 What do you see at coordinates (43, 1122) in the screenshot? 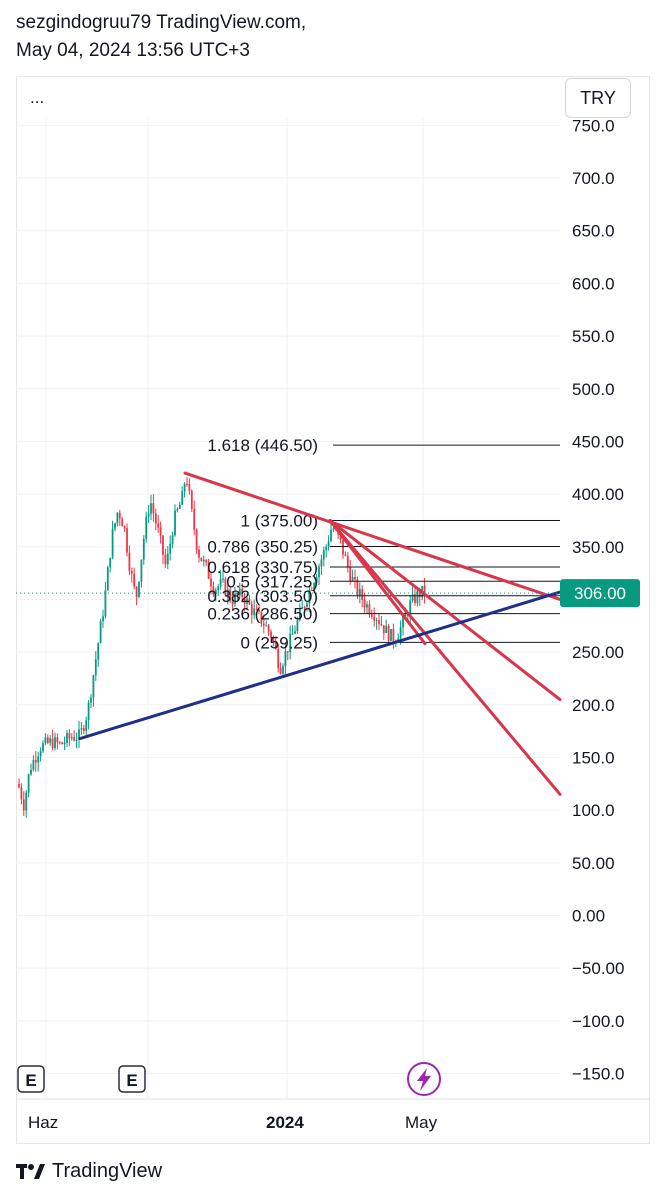
I see `time-tick-label: Haz` at bounding box center [43, 1122].